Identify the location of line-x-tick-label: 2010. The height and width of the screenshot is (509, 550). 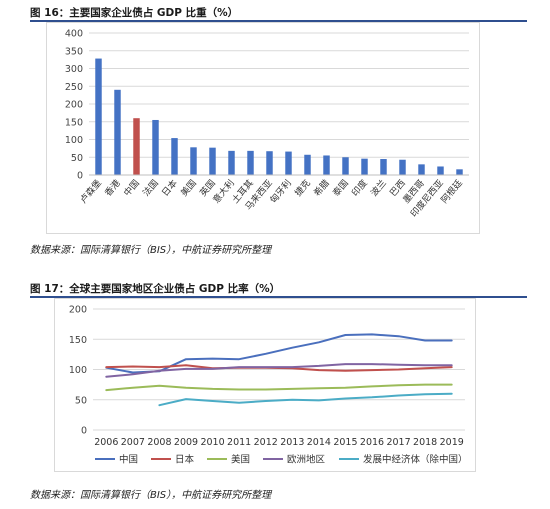
(212, 442).